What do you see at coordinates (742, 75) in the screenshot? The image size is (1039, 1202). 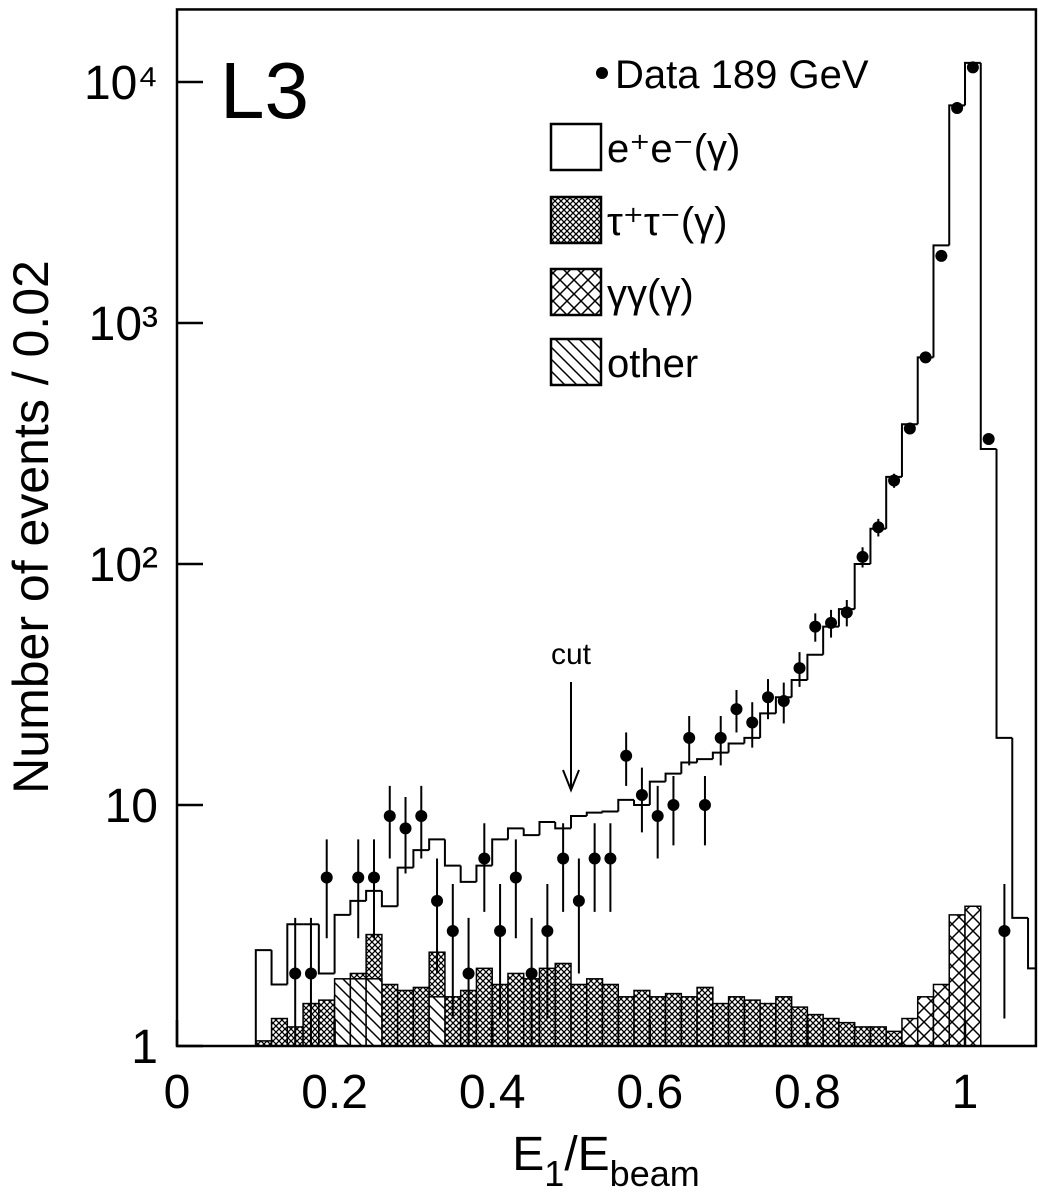 I see `legend-label: Data 189 GeV` at bounding box center [742, 75].